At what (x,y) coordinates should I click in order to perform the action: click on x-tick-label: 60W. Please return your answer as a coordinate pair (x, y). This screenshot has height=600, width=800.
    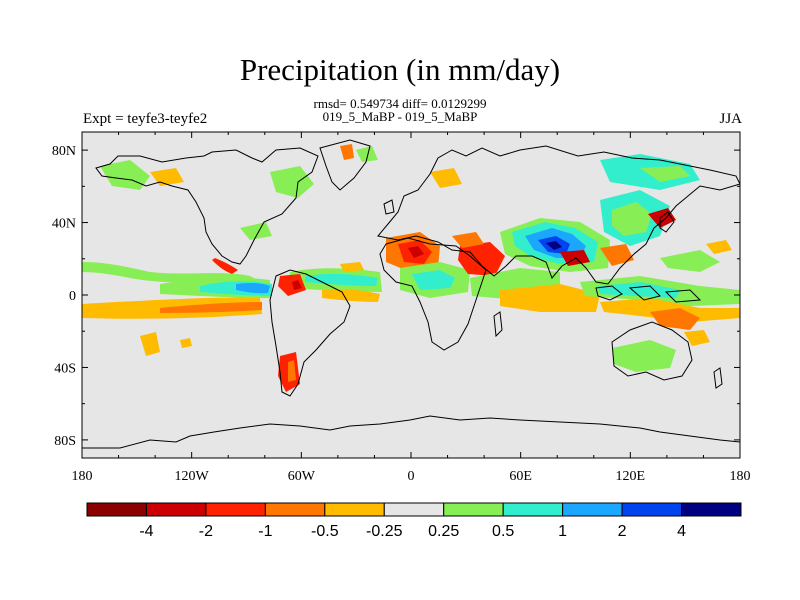
    Looking at the image, I should click on (302, 476).